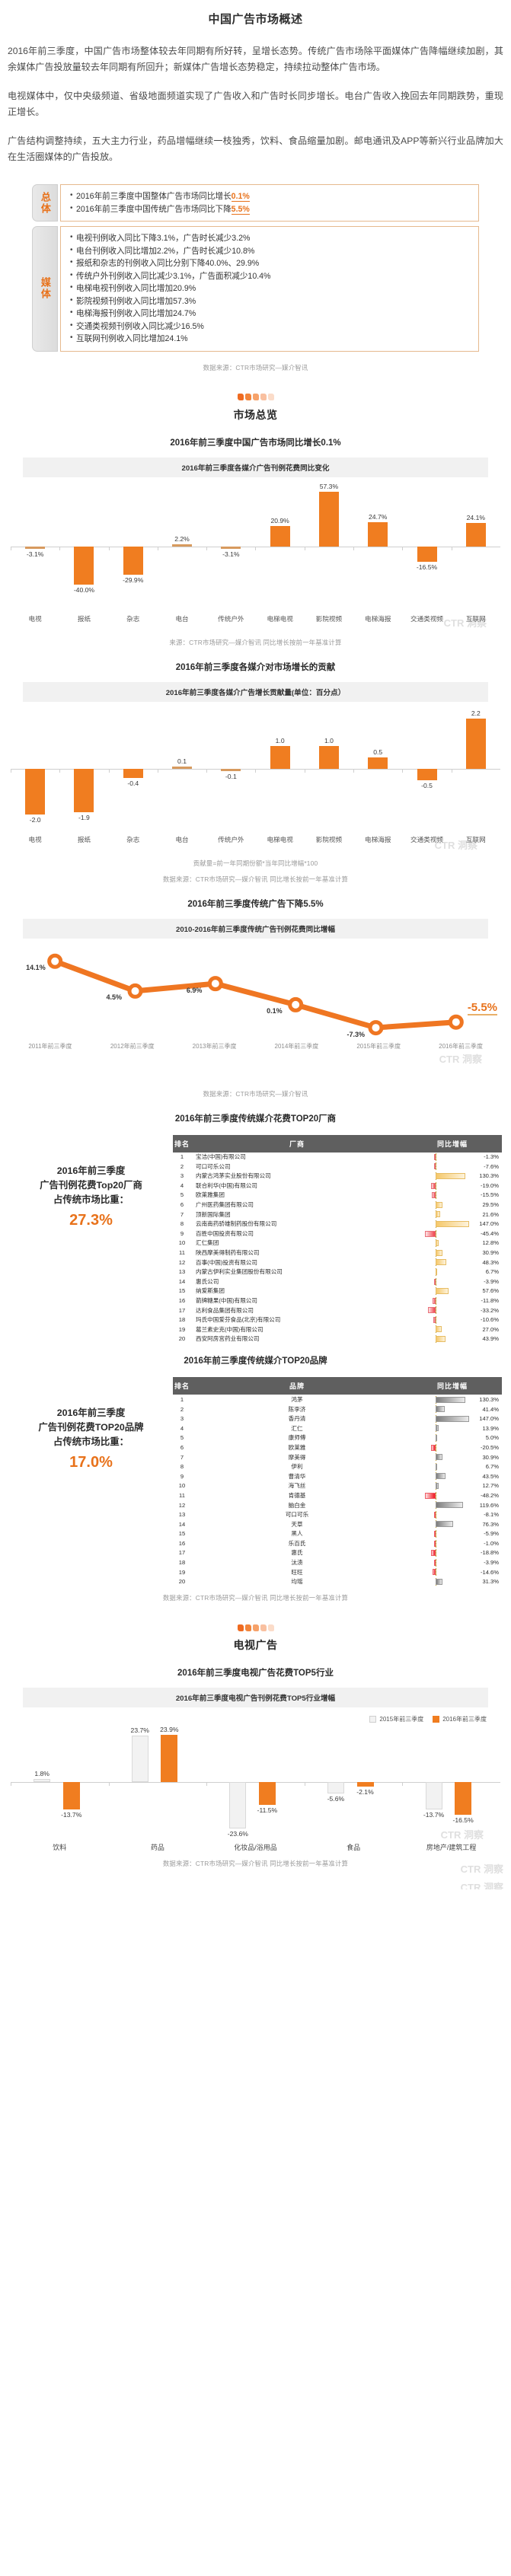 The height and width of the screenshot is (2576, 511). Describe the element at coordinates (84, 818) in the screenshot. I see `bar-value-label: -1.9` at that location.